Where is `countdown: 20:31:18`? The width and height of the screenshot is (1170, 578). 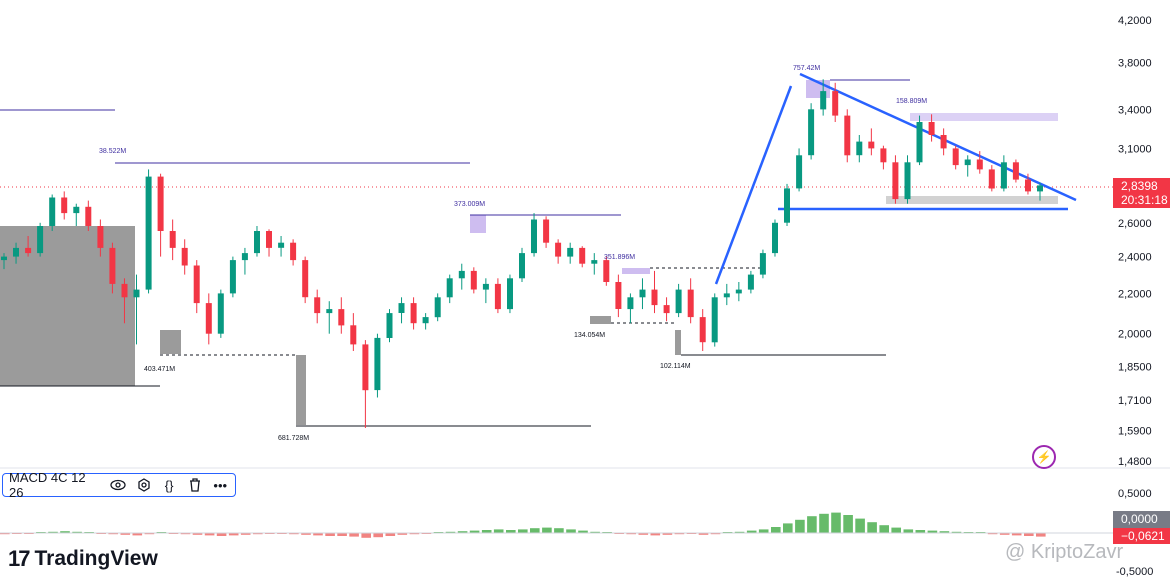 countdown: 20:31:18 is located at coordinates (1144, 200).